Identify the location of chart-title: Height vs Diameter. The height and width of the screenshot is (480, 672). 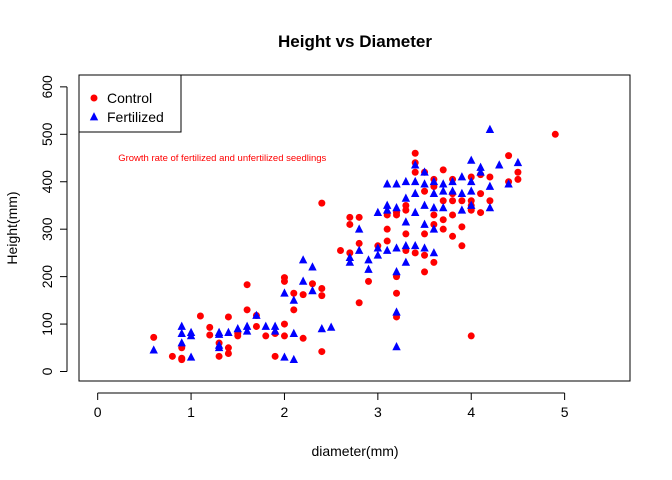
(355, 41).